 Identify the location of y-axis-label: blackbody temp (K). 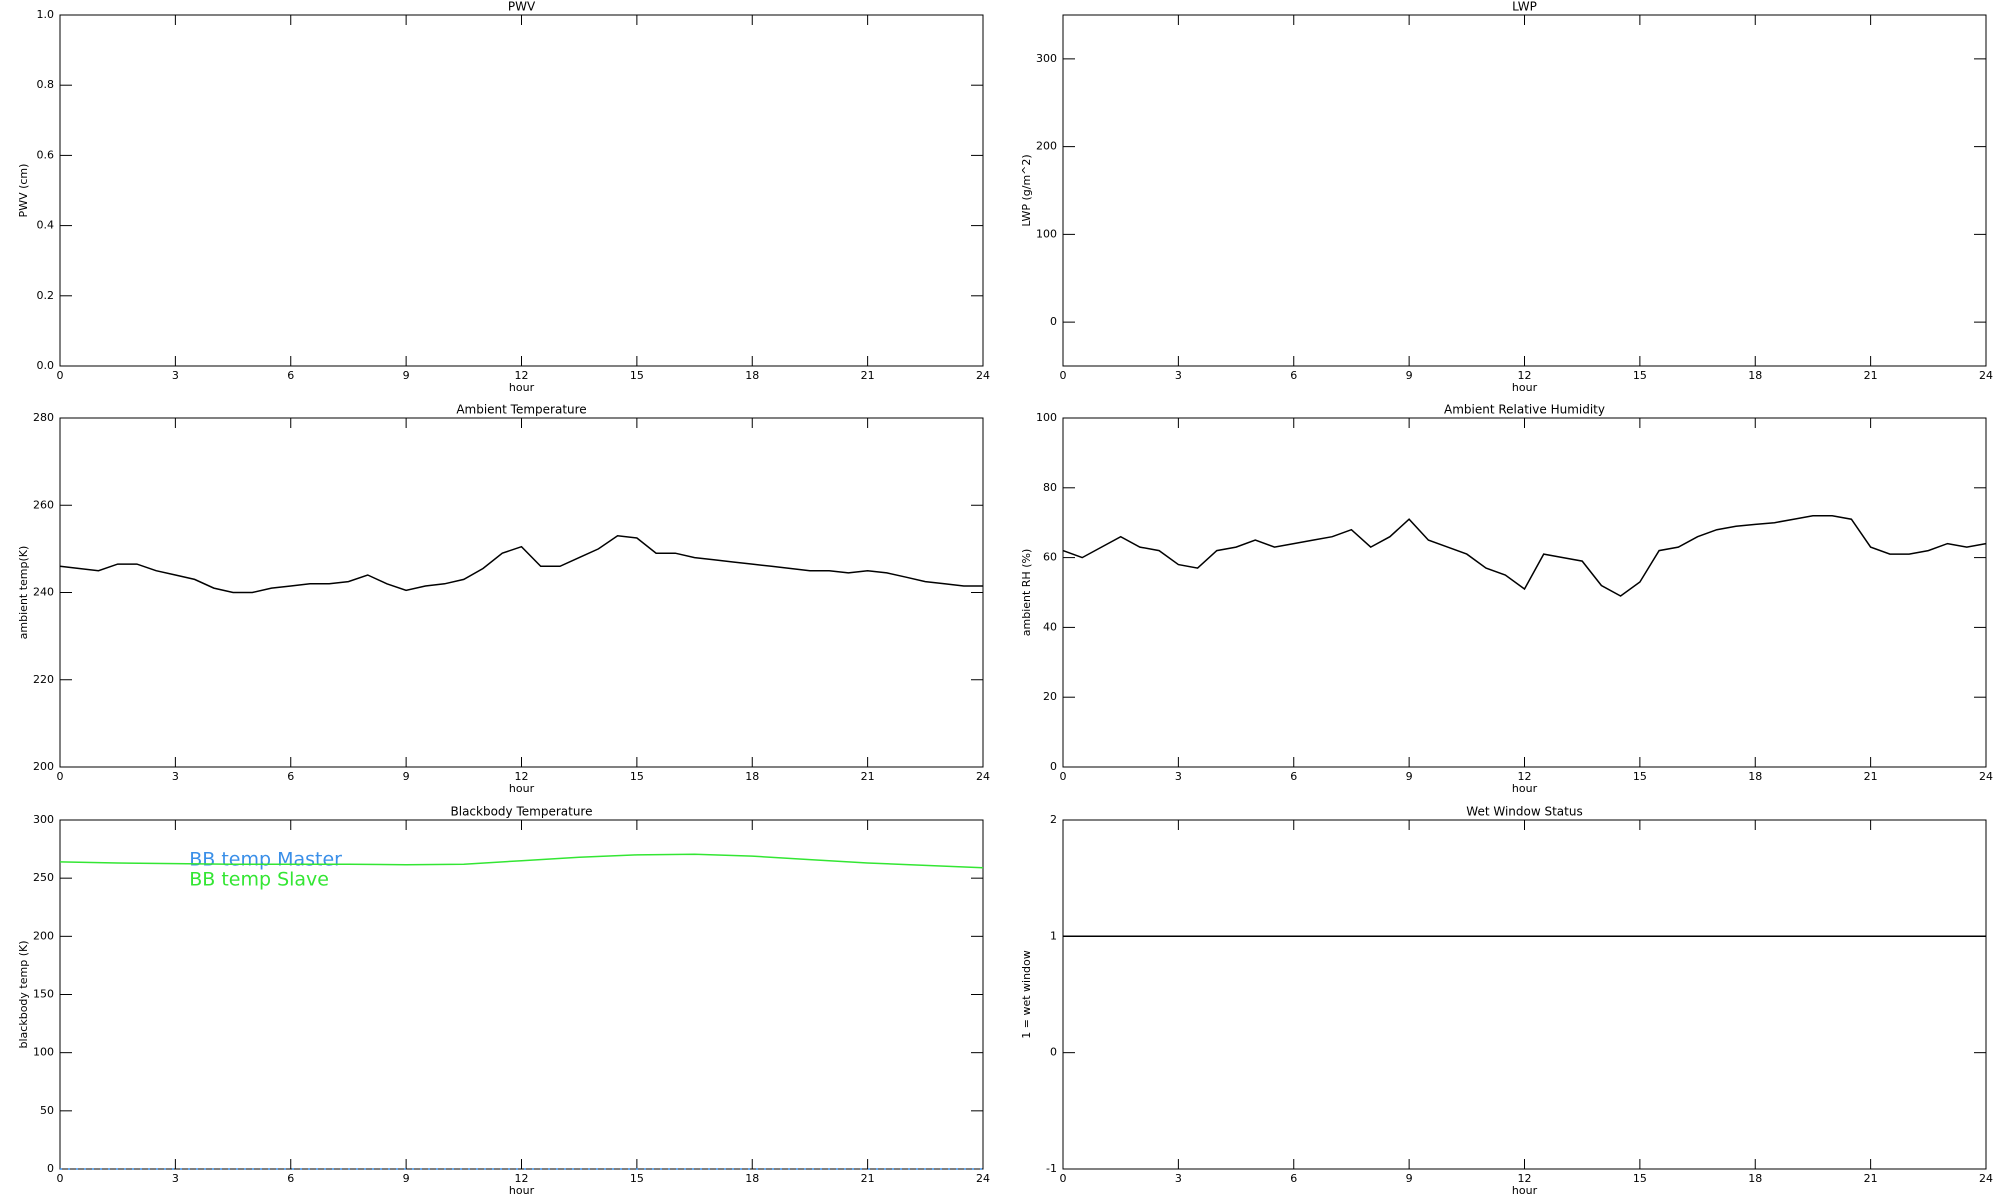
(23, 995).